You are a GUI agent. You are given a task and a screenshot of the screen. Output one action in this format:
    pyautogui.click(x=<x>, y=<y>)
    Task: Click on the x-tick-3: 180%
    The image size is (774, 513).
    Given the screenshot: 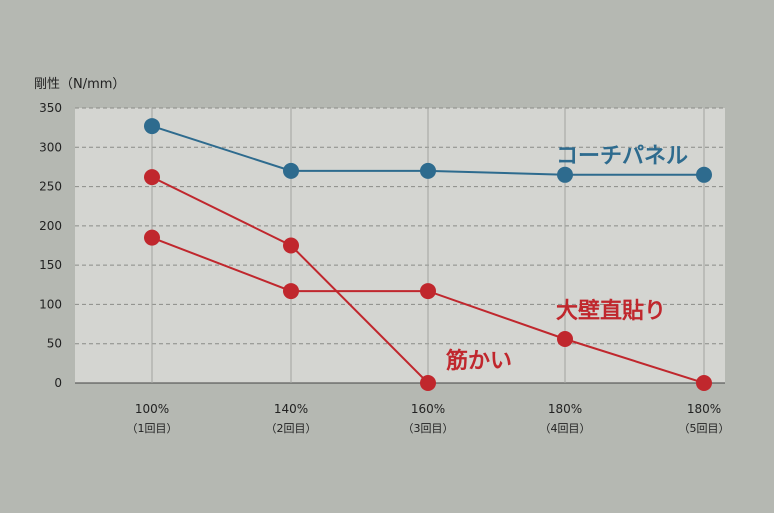 What is the action you would take?
    pyautogui.click(x=565, y=409)
    